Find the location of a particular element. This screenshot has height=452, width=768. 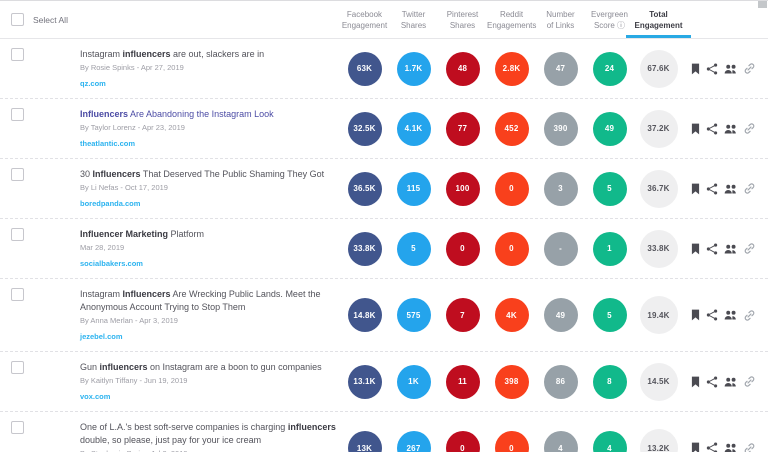

column-header-facebook: Facebook Engagement is located at coordinates (364, 19).